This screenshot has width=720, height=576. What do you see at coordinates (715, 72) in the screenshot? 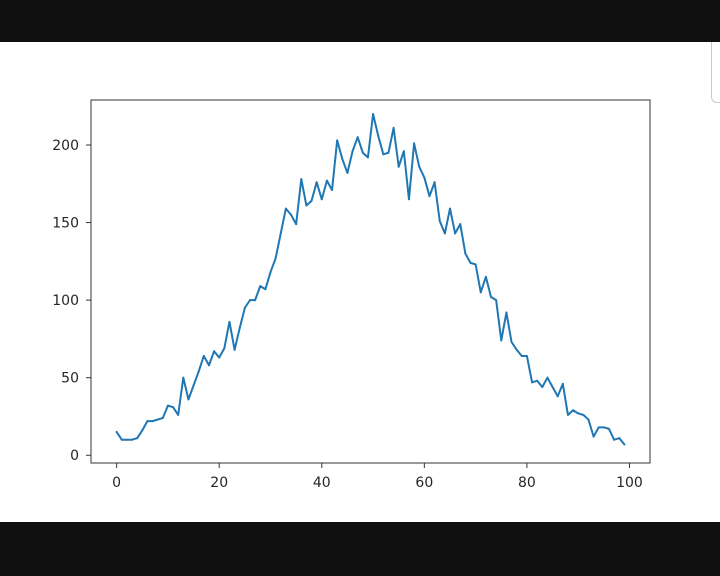
I see `scrollbar-edge` at bounding box center [715, 72].